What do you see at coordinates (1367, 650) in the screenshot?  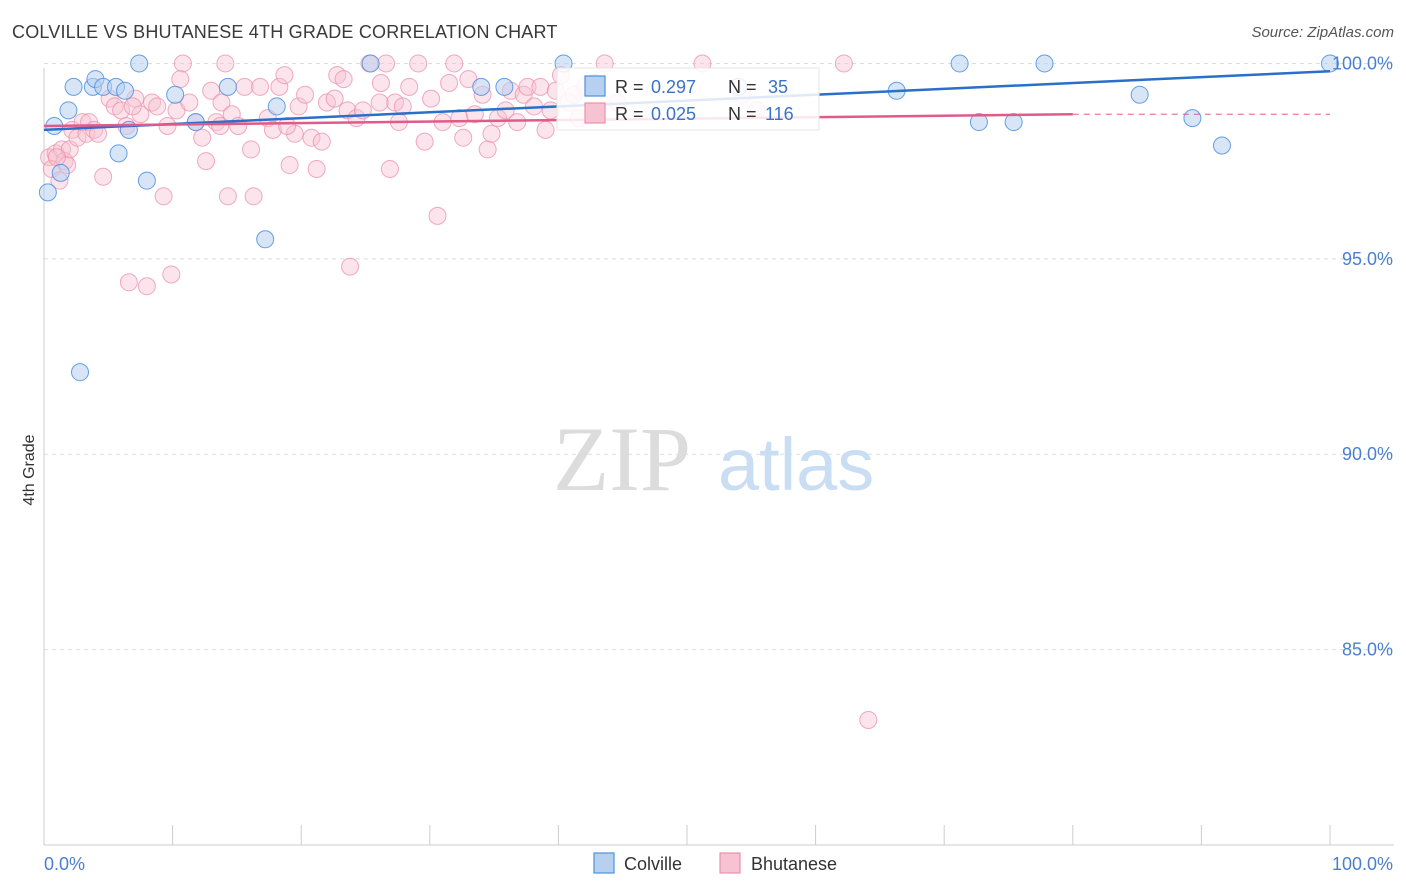 I see `y-tick-label: 85.0%` at bounding box center [1367, 650].